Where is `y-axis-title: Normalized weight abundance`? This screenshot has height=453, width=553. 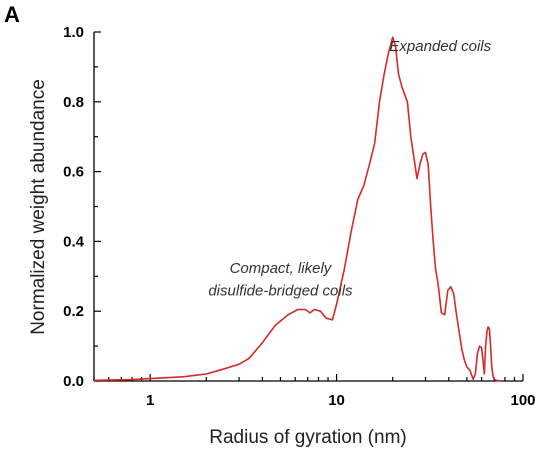
y-axis-title: Normalized weight abundance is located at coordinates (38, 207).